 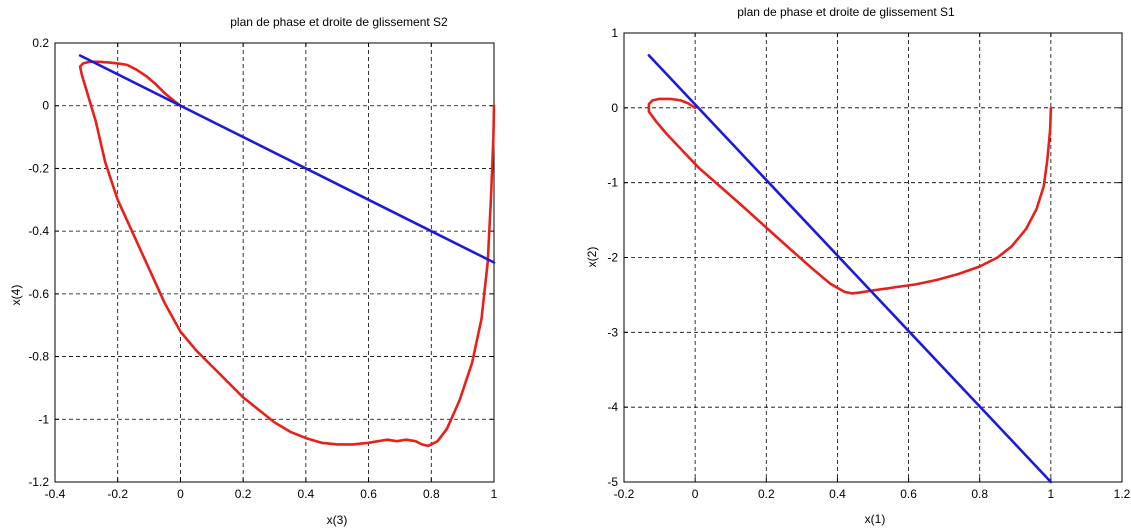 I want to click on chart-title-s2: plan de phase et droite de glissement S2, so click(x=339, y=22).